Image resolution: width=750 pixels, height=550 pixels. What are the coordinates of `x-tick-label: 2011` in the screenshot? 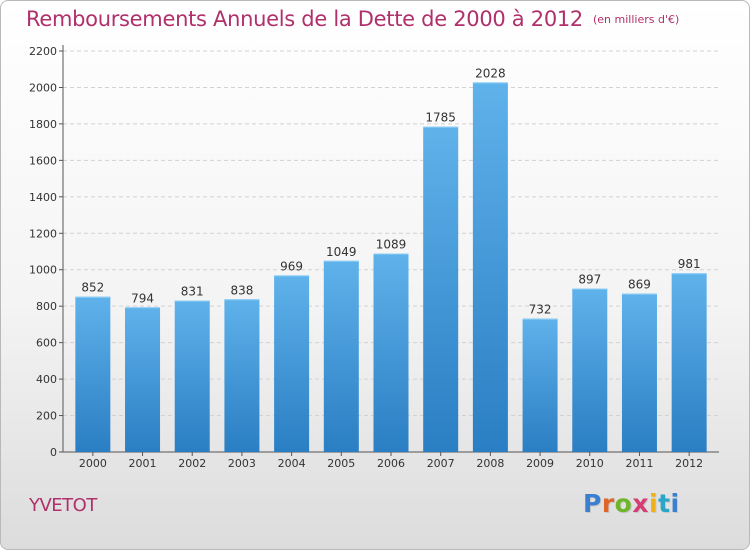 It's located at (639, 463).